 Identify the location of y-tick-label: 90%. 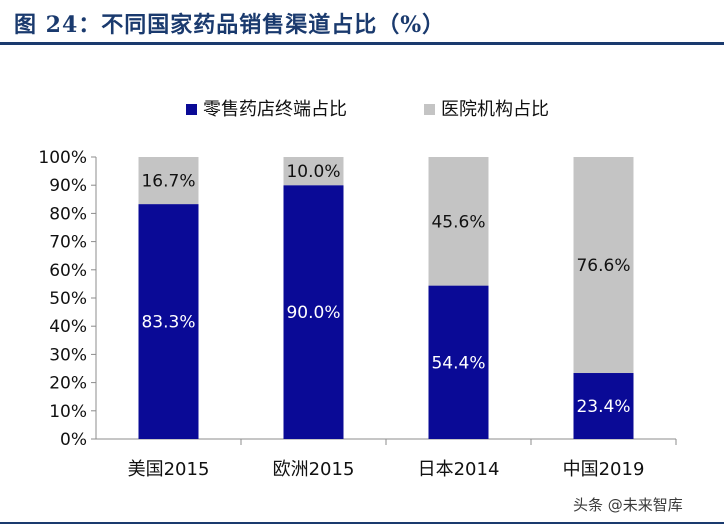
(68, 186).